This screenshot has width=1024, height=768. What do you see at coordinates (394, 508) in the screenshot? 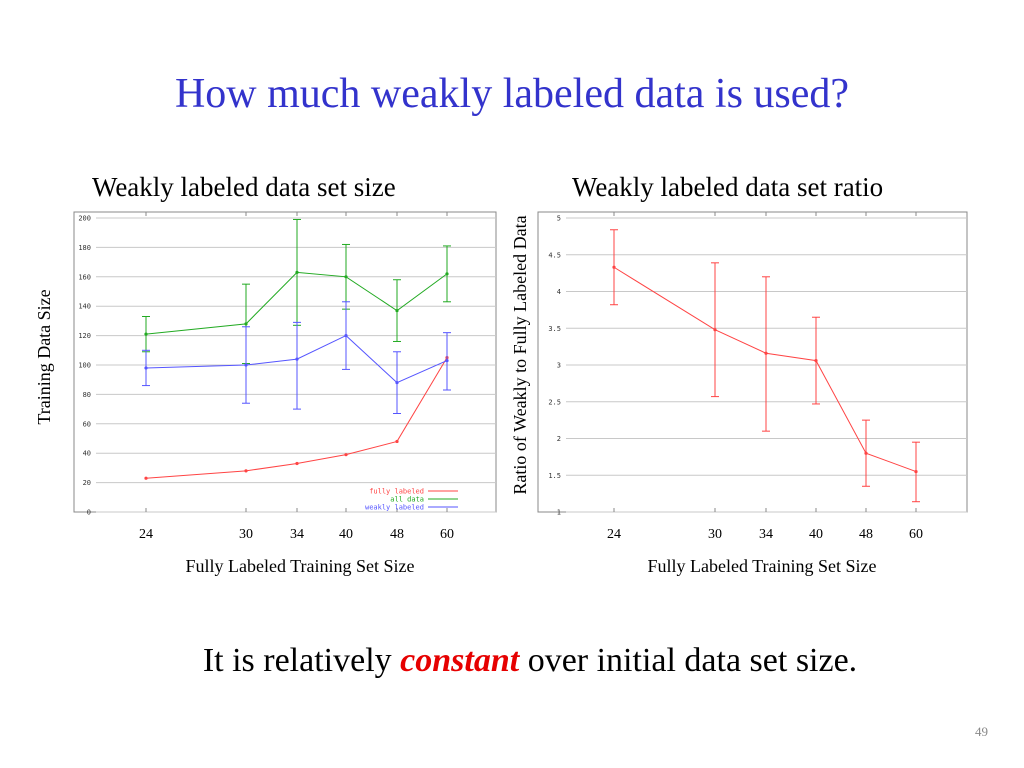
I see `legend-label: weakly labeled` at bounding box center [394, 508].